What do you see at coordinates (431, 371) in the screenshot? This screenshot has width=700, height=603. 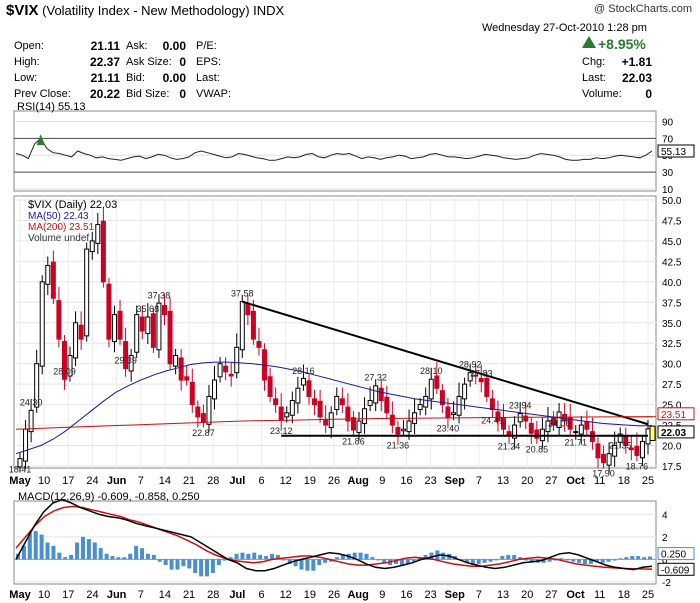 I see `price-annotation: 28.10` at bounding box center [431, 371].